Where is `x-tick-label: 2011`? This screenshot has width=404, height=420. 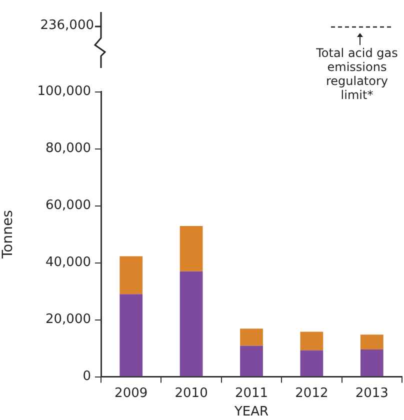 x-tick-label: 2011 is located at coordinates (251, 393).